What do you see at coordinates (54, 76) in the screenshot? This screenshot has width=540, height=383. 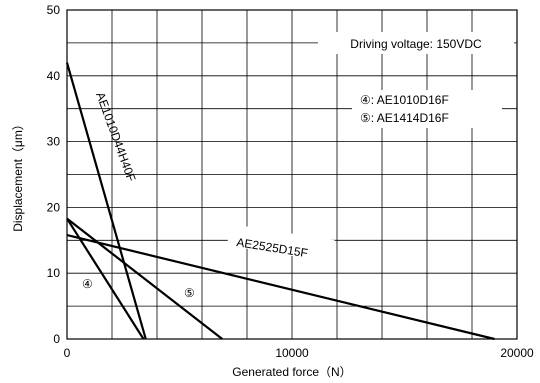 I see `y-tick-label: 40` at bounding box center [54, 76].